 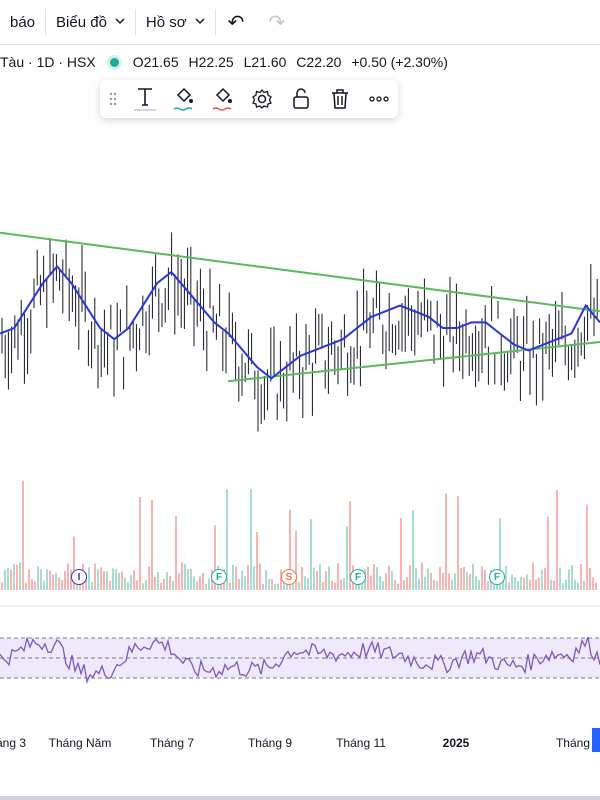 I want to click on open-value: O21.65, so click(x=155, y=62).